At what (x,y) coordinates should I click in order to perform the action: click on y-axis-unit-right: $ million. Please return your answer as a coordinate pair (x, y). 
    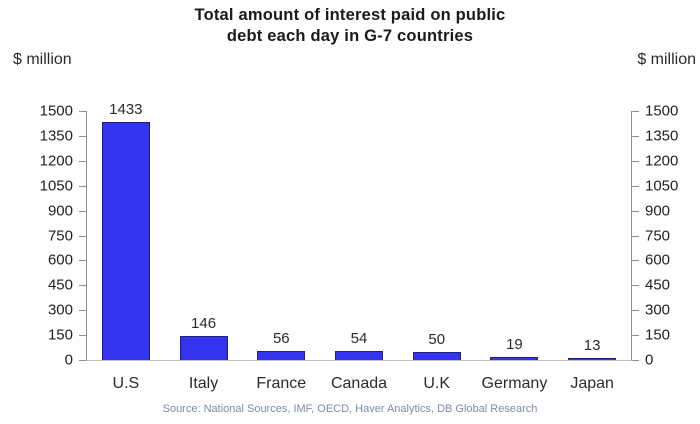
    Looking at the image, I should click on (666, 59).